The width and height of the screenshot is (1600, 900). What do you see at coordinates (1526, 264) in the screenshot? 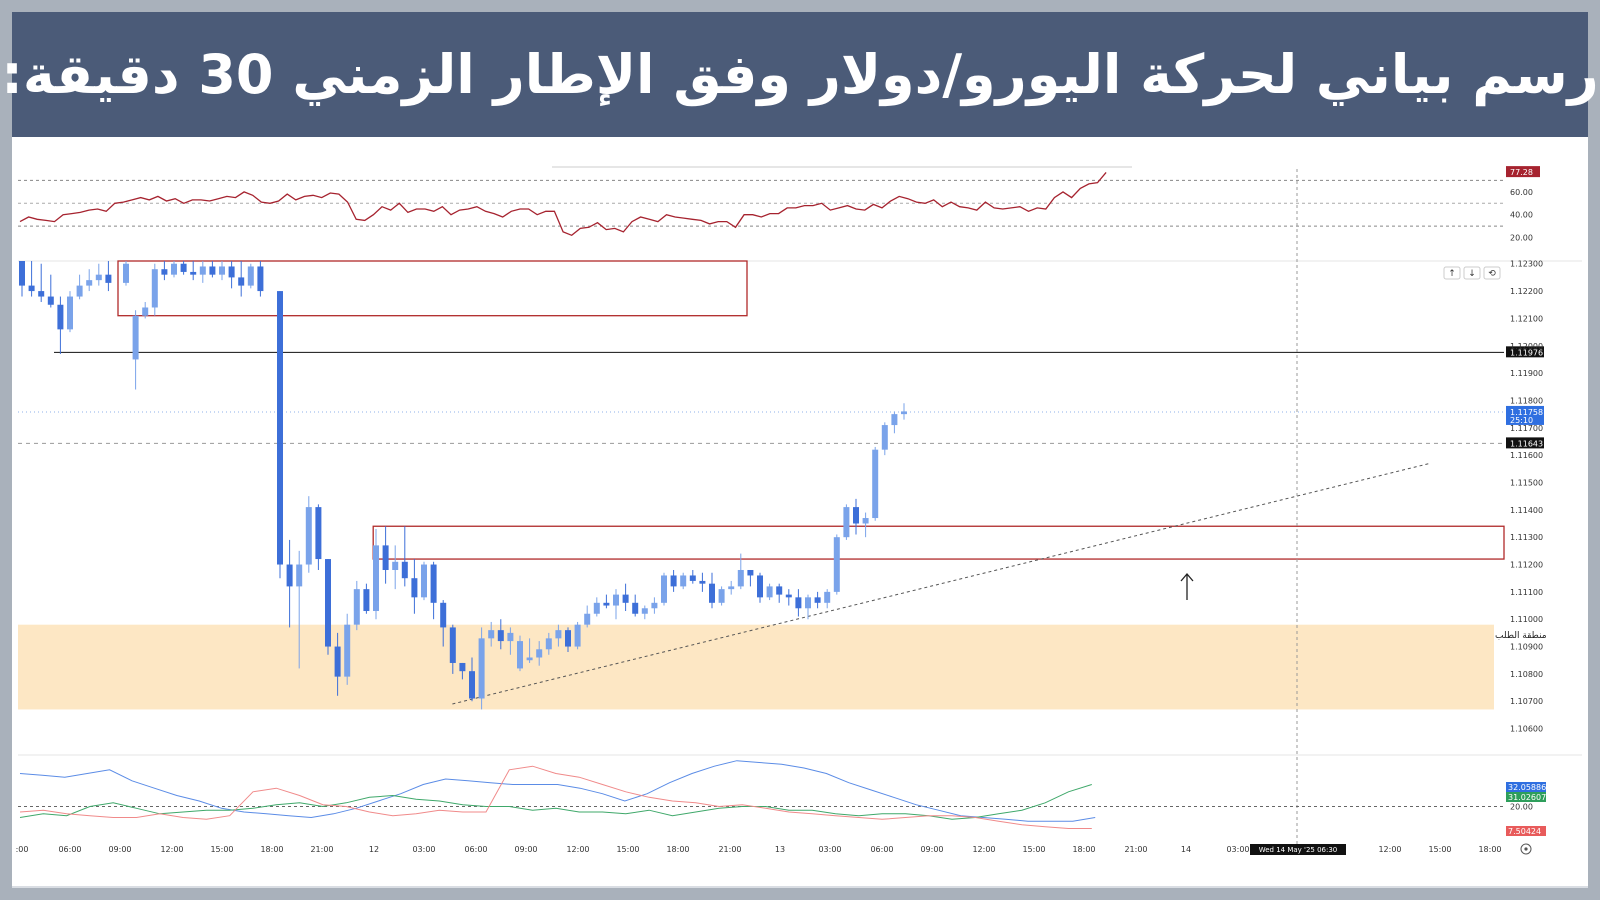
I see `price-tick-label: 1.12300` at bounding box center [1526, 264].